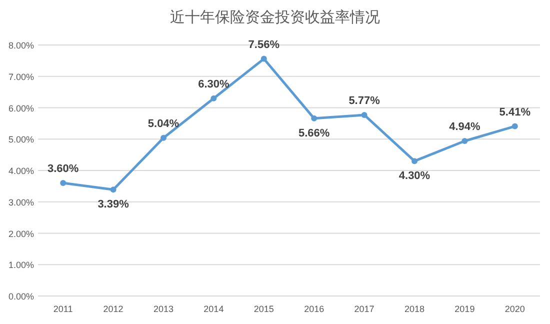 Image resolution: width=550 pixels, height=324 pixels. Describe the element at coordinates (21, 77) in the screenshot. I see `y-tick-label: 7.00%` at that location.